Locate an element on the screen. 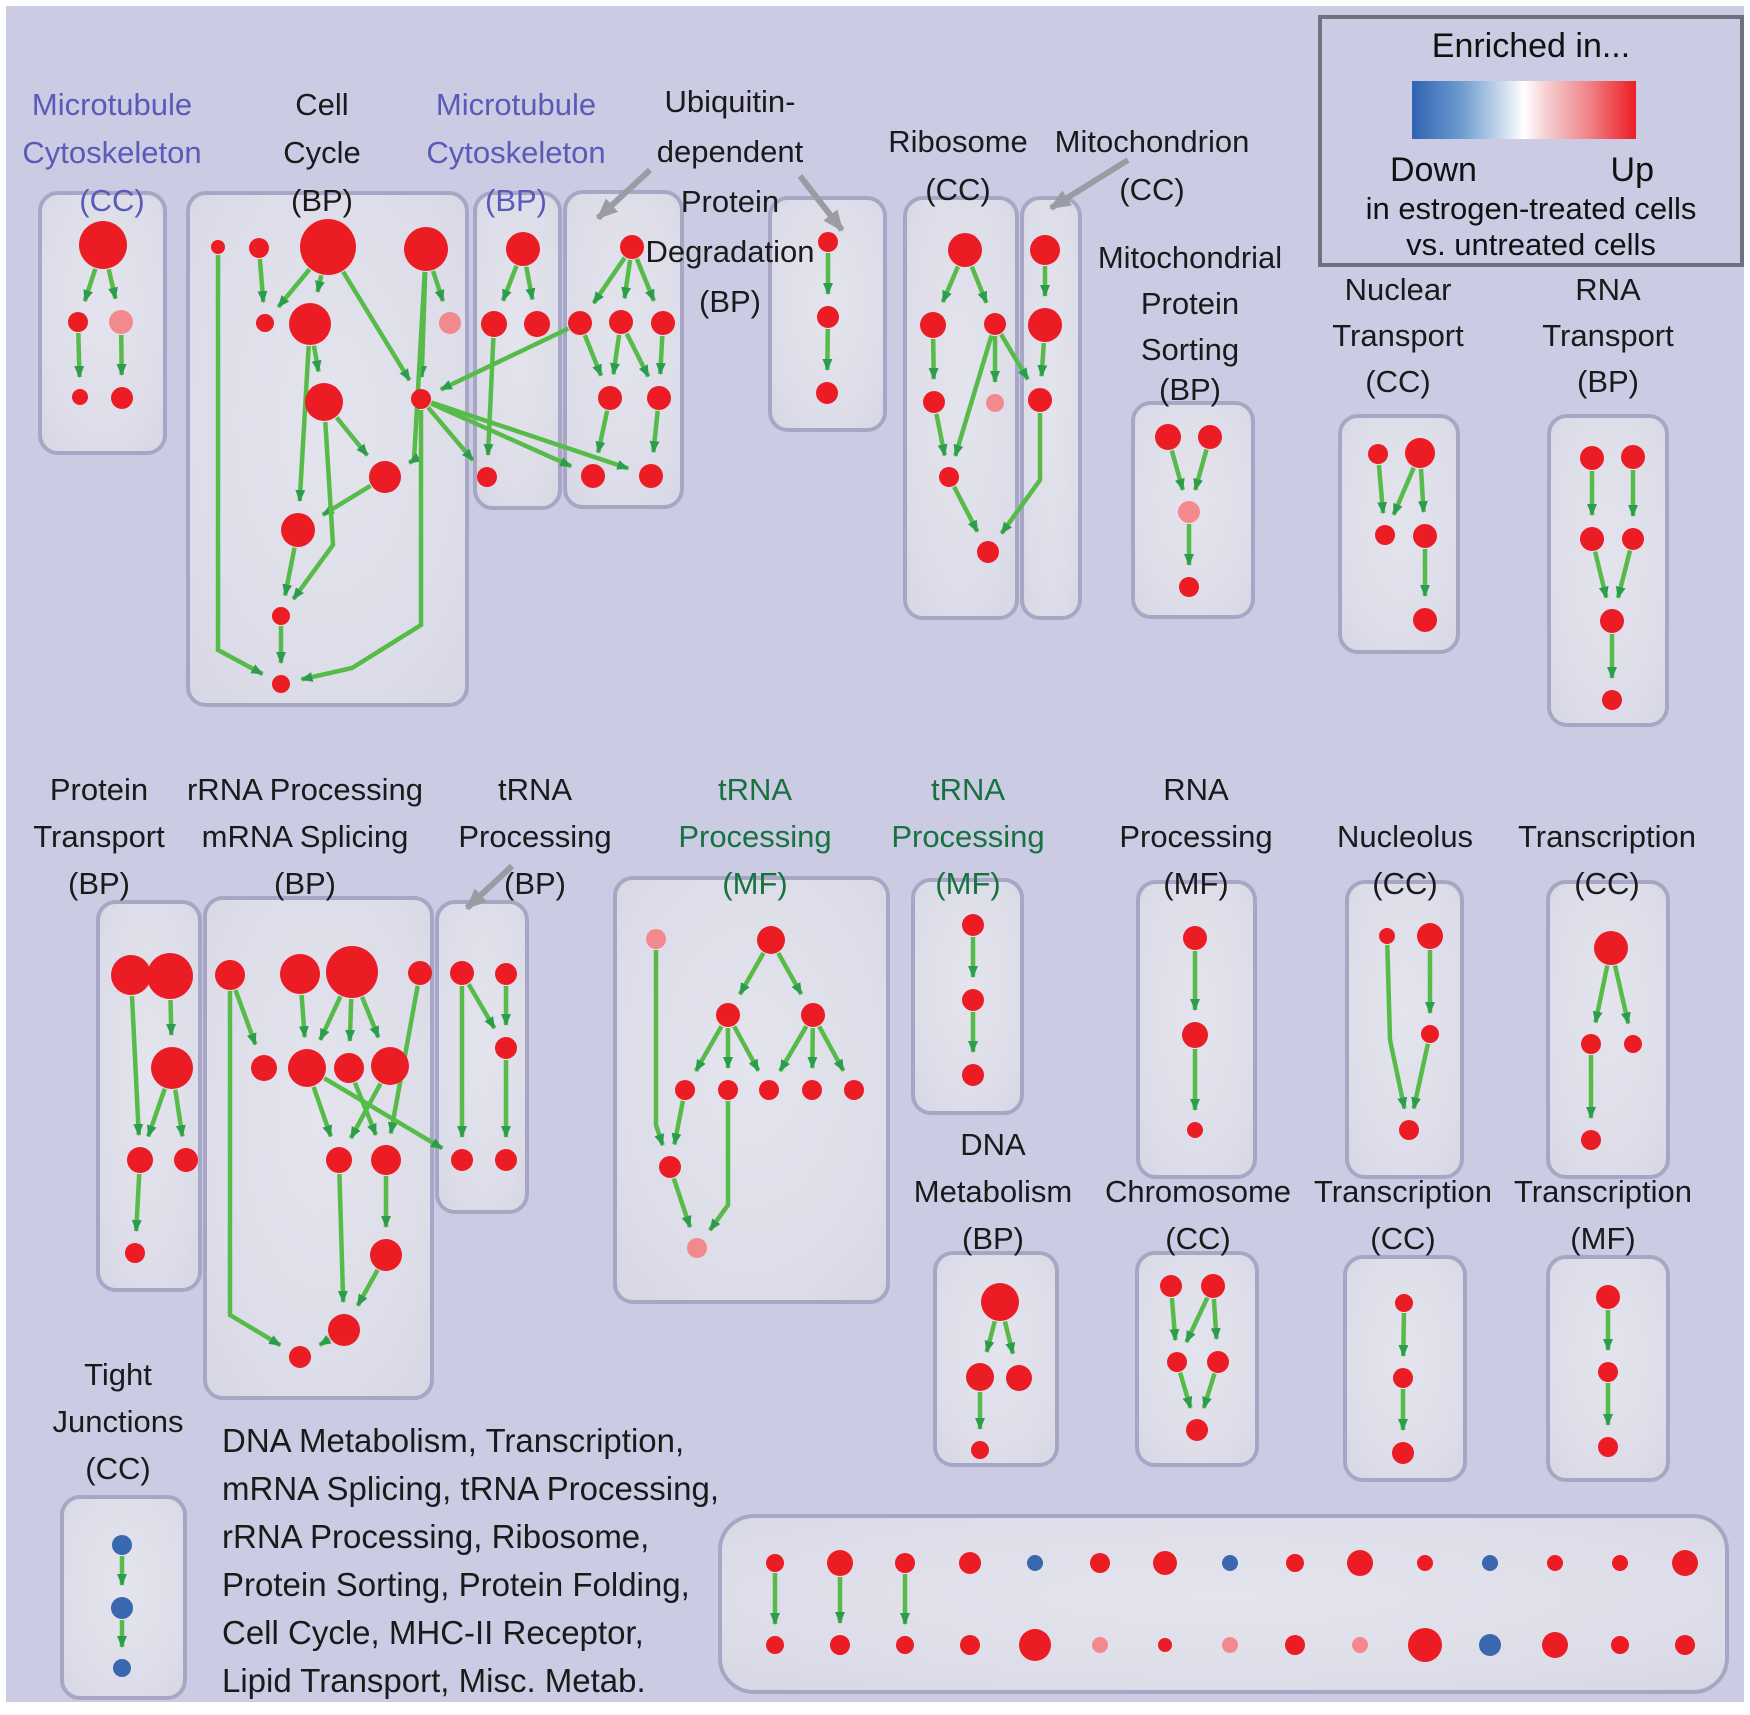 The height and width of the screenshot is (1715, 1750). cluster-label-transcription-mf-bottom-line2: (MF) is located at coordinates (1602, 1238).